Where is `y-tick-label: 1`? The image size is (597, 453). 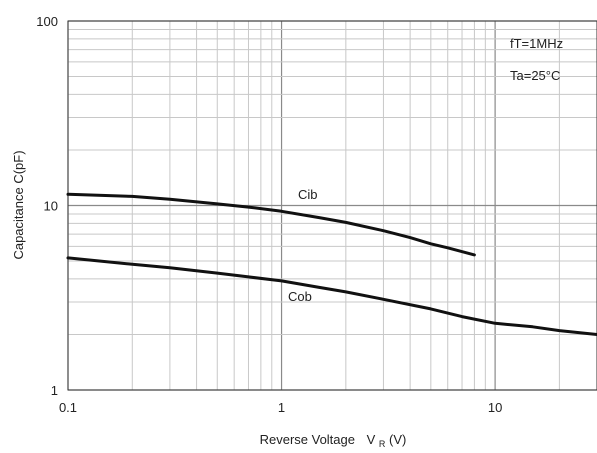
y-tick-label: 1 is located at coordinates (54, 390).